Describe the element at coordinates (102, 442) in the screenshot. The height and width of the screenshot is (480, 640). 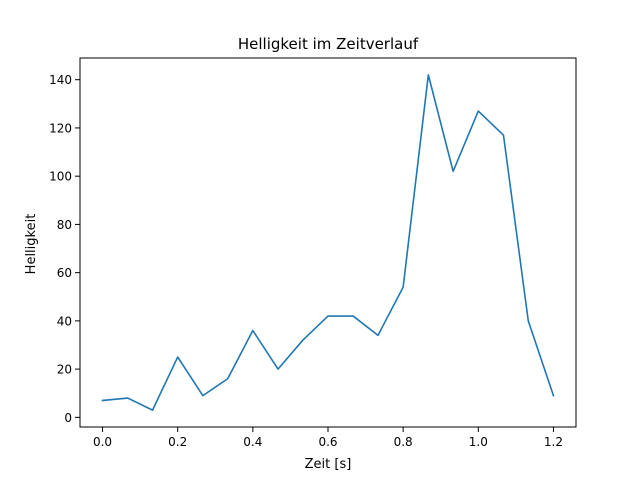
I see `x-tick-label: 0.0` at that location.